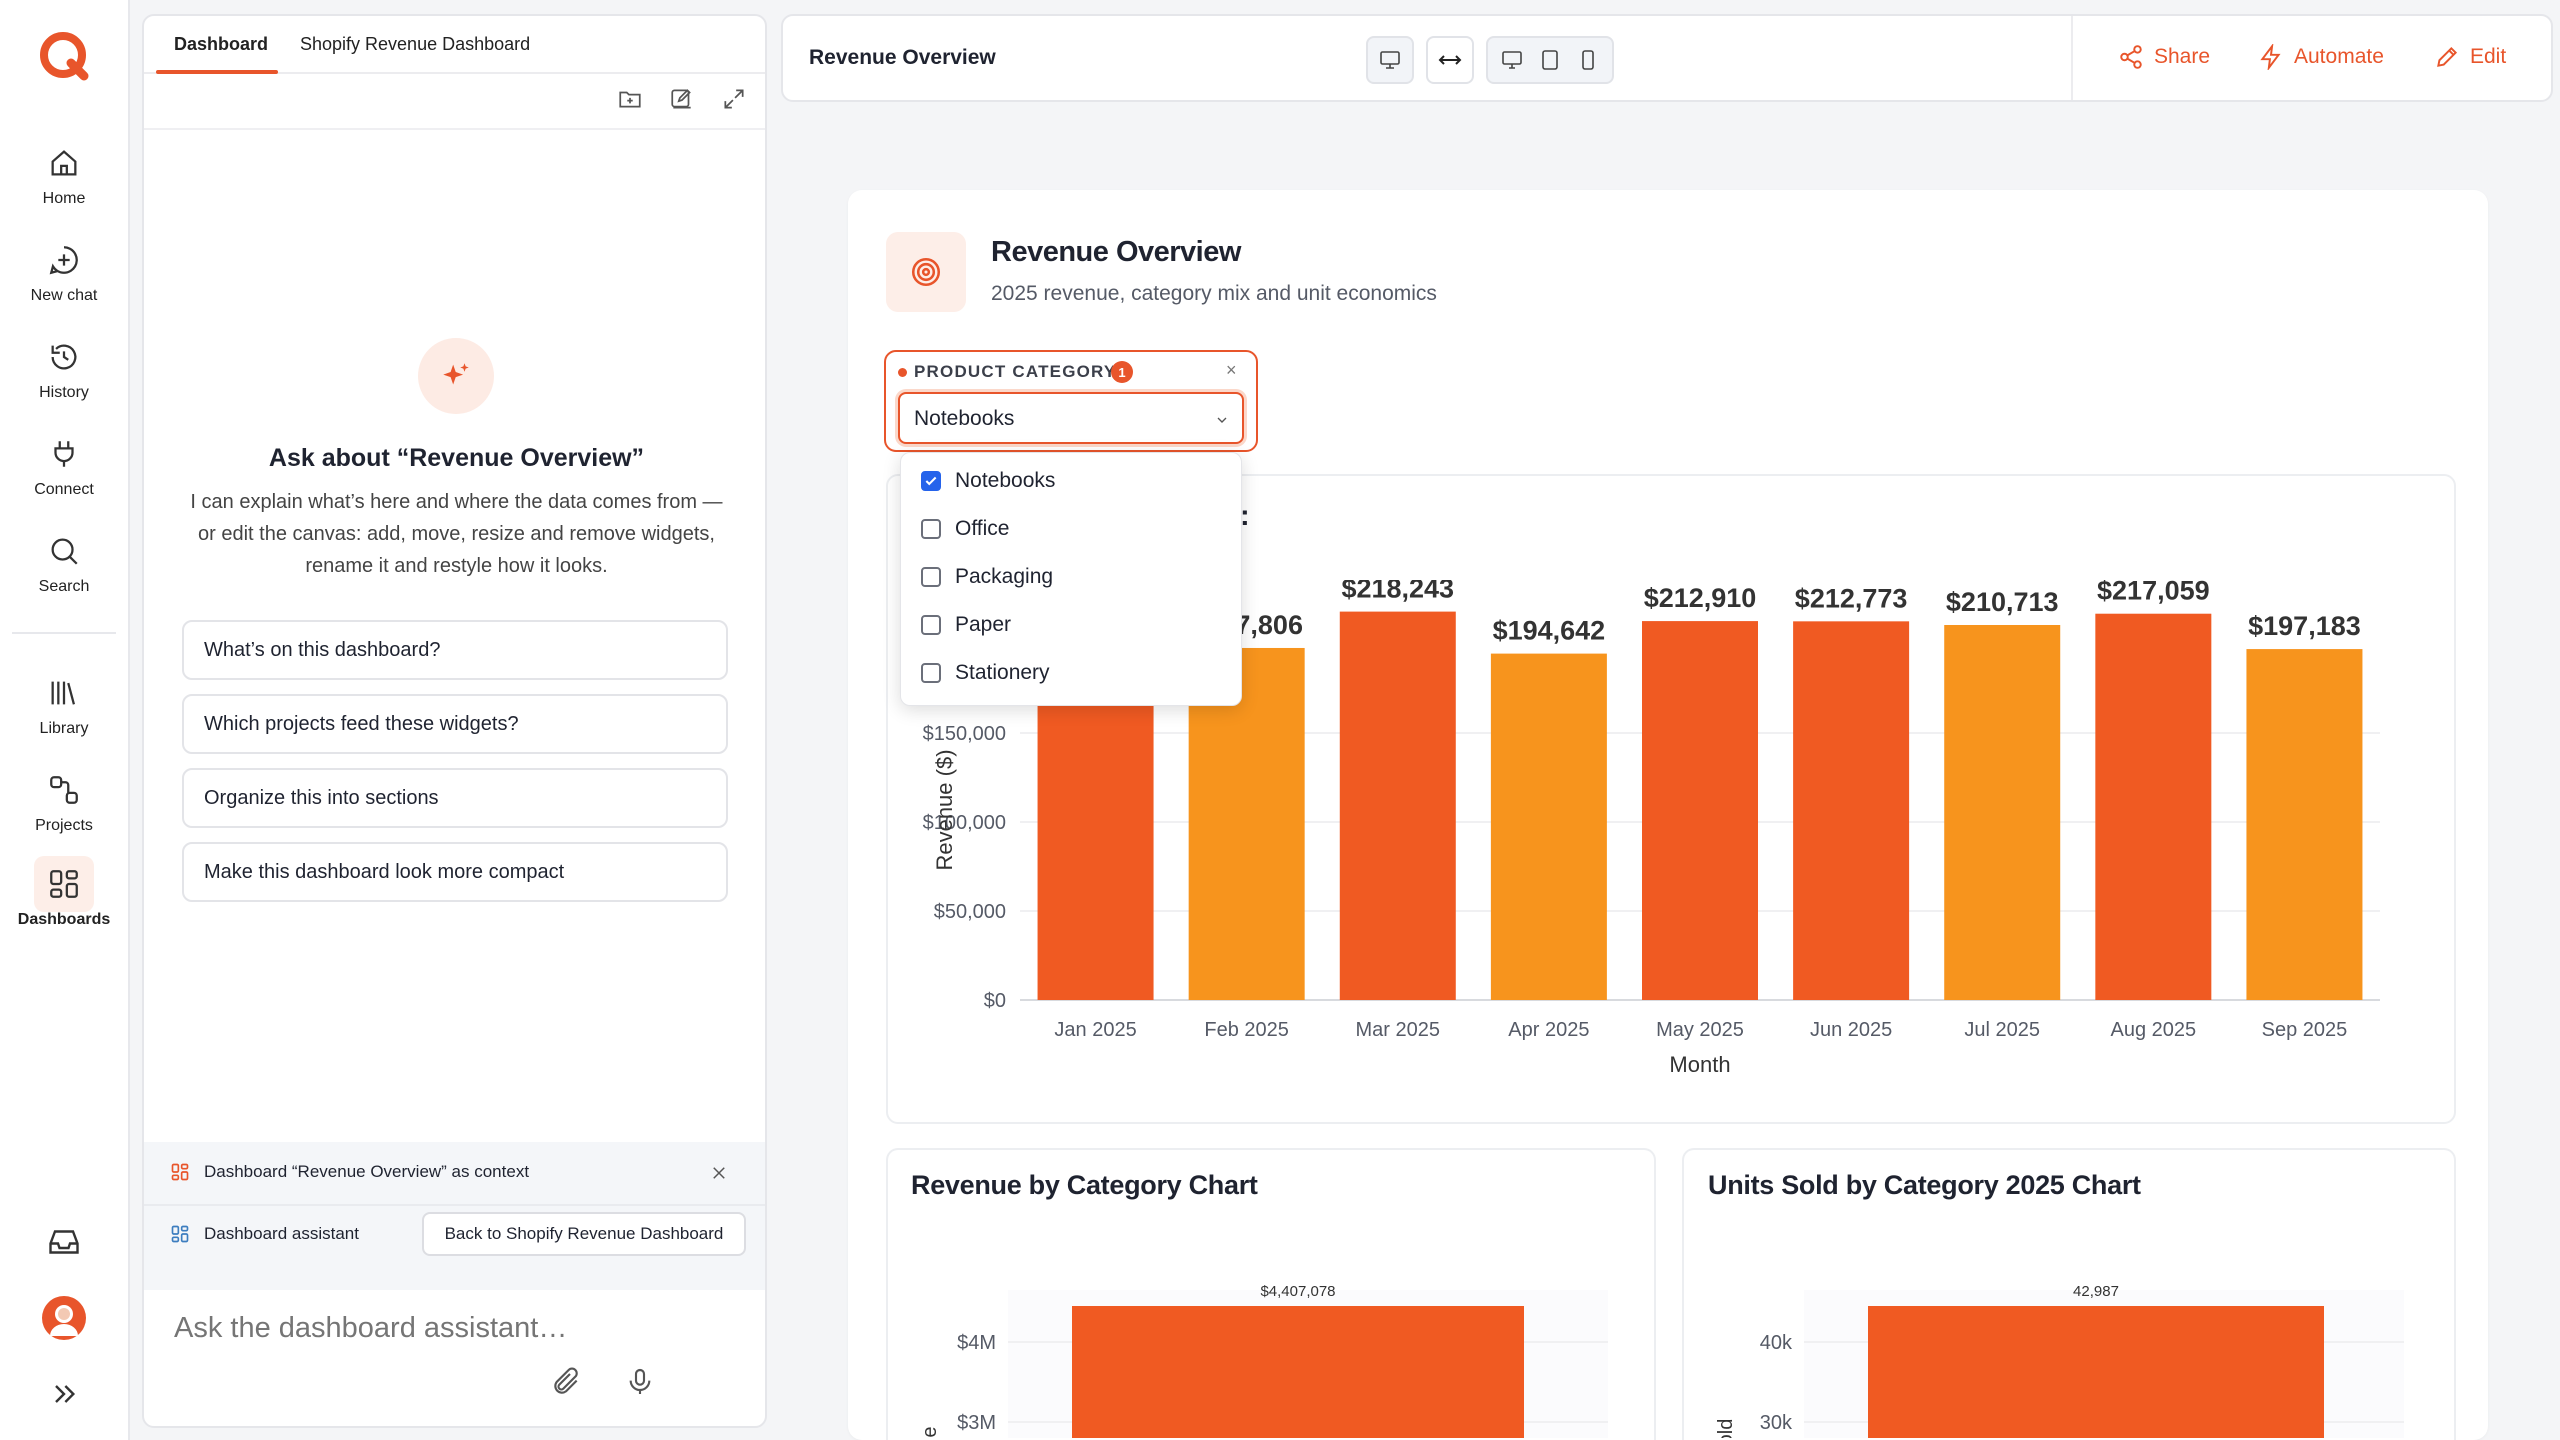 The height and width of the screenshot is (1440, 2560). What do you see at coordinates (455, 724) in the screenshot?
I see `suggestion-which-projects: Which projects feed these widgets?` at bounding box center [455, 724].